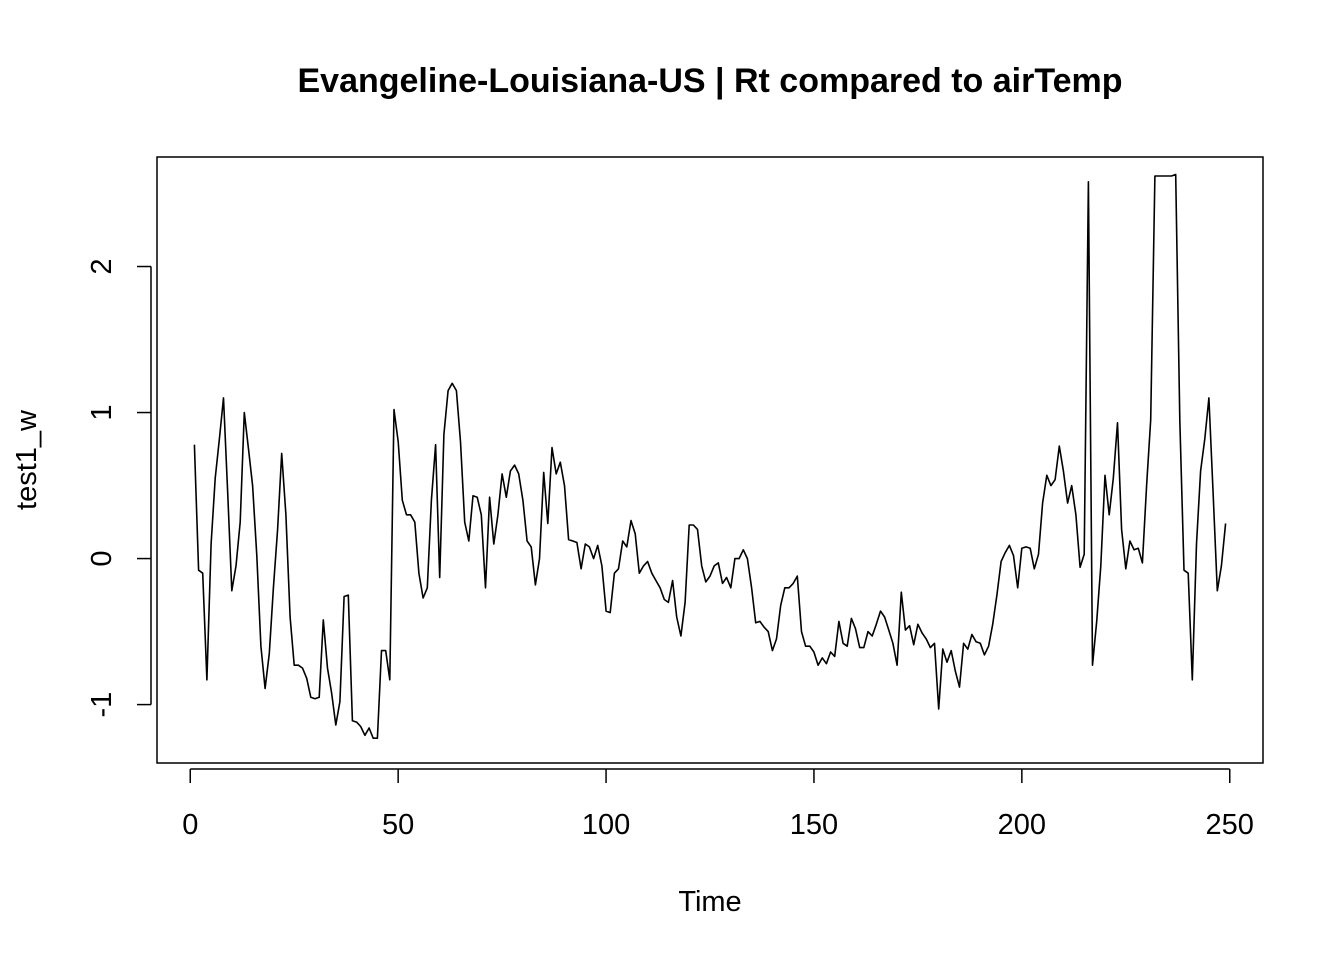  What do you see at coordinates (102, 705) in the screenshot?
I see `y-tick-label: -1` at bounding box center [102, 705].